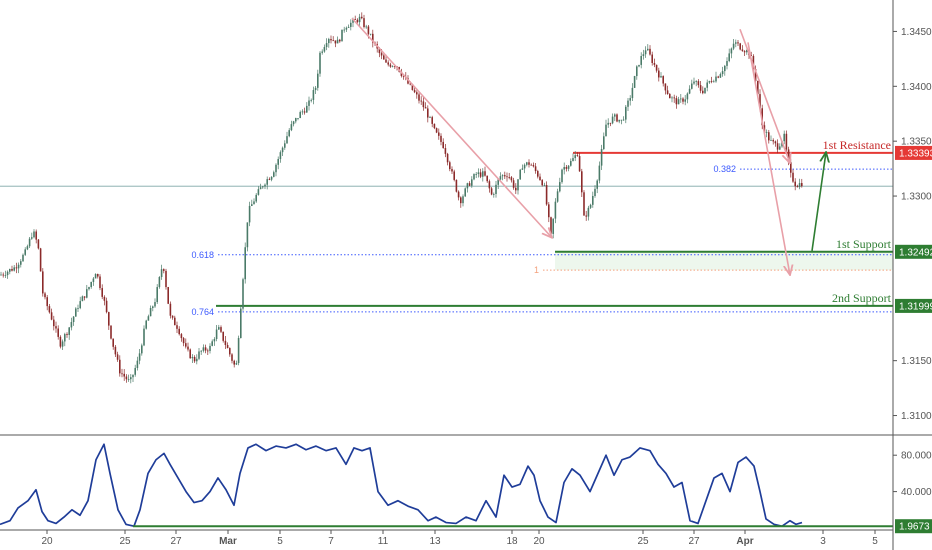  What do you see at coordinates (536, 270) in the screenshot?
I see `fib-label-1: 1` at bounding box center [536, 270].